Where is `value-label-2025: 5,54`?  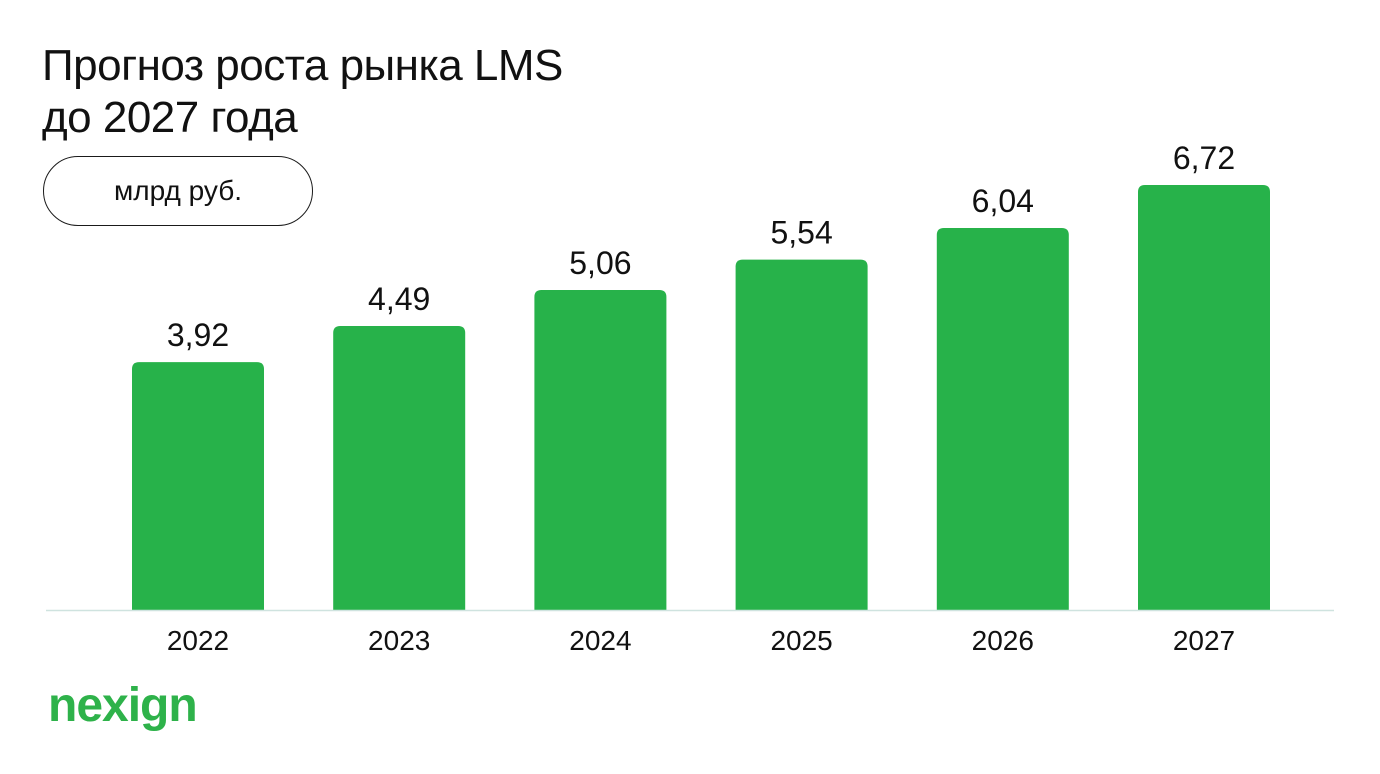 value-label-2025: 5,54 is located at coordinates (801, 233).